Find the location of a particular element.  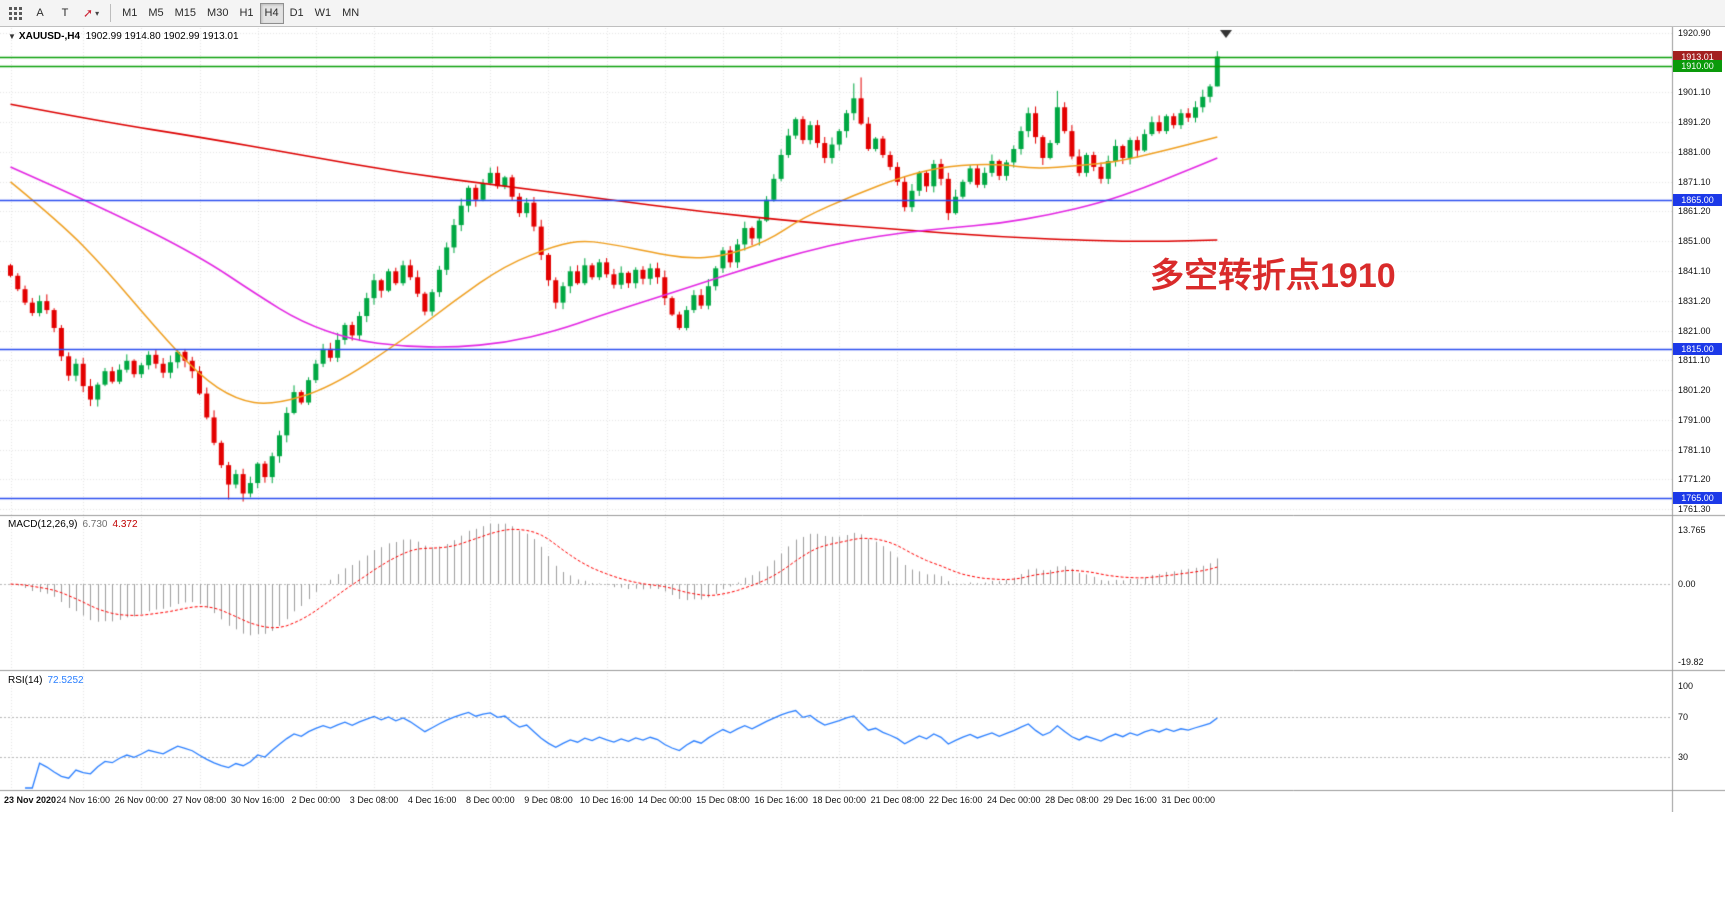

timeframe-m1-button: M1 is located at coordinates (129, 13).